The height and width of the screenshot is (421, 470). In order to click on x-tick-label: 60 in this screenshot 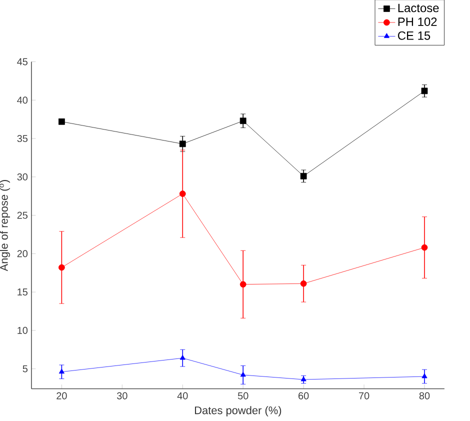, I will do `click(303, 396)`.